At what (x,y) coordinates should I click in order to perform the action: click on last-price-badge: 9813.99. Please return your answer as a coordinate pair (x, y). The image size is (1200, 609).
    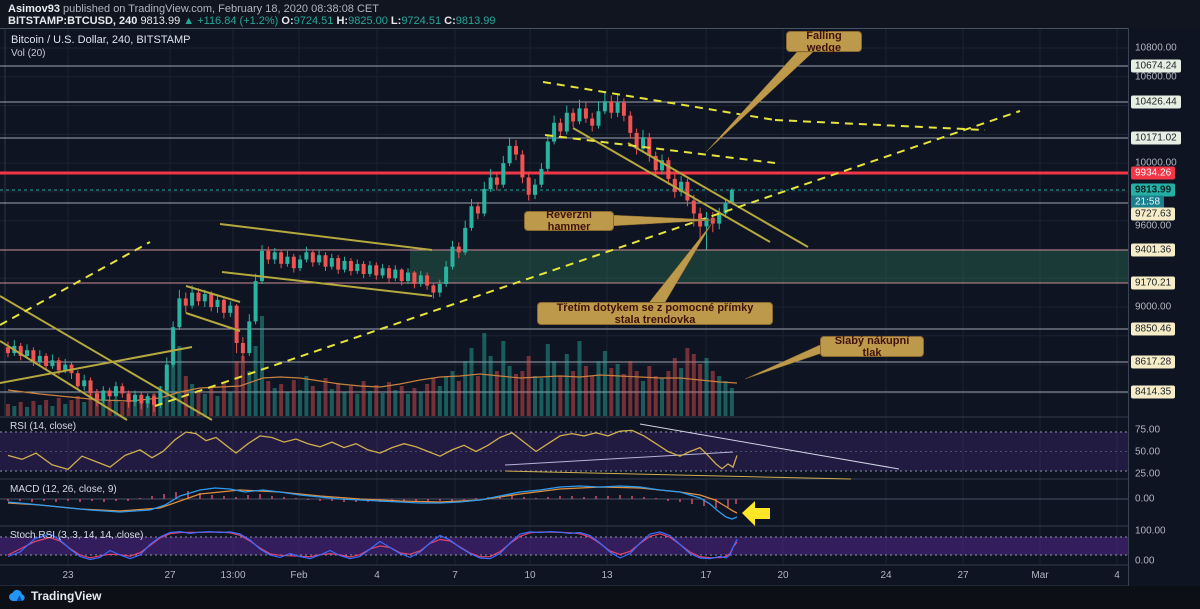
    Looking at the image, I should click on (1153, 190).